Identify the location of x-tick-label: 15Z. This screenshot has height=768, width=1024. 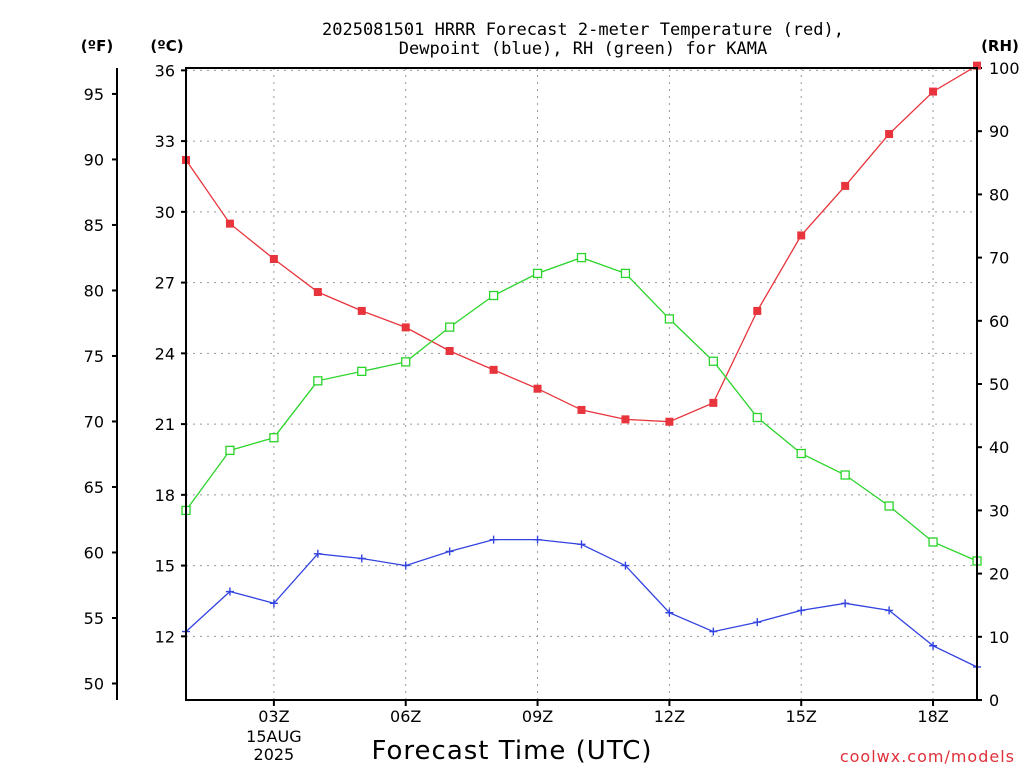
(801, 716).